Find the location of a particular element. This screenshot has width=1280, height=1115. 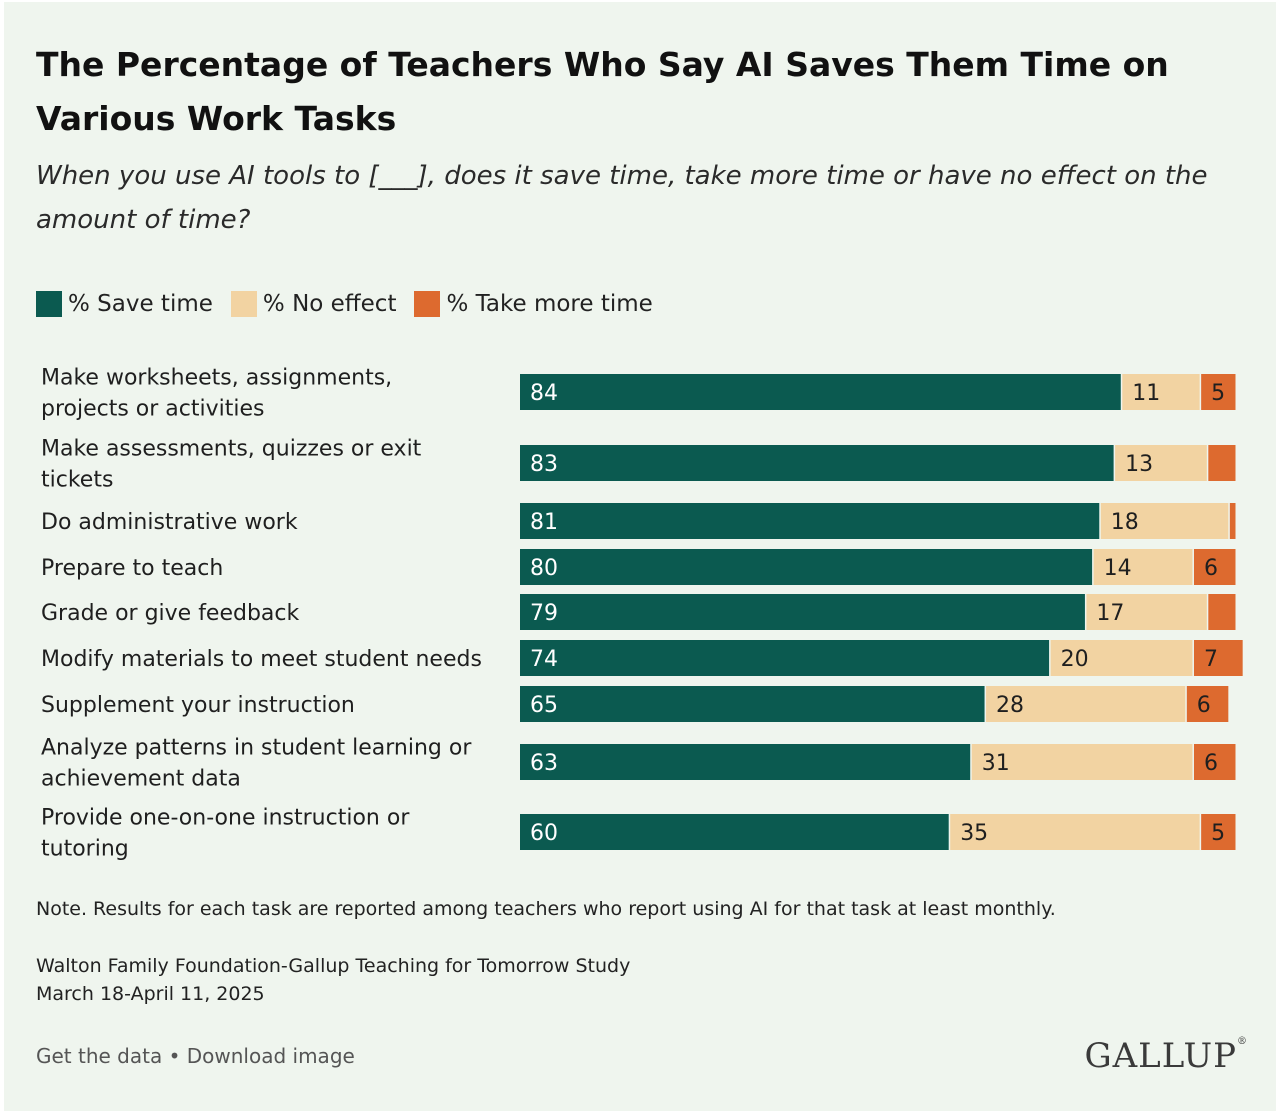

legend-label-no-effect: % No effect is located at coordinates (329, 304).